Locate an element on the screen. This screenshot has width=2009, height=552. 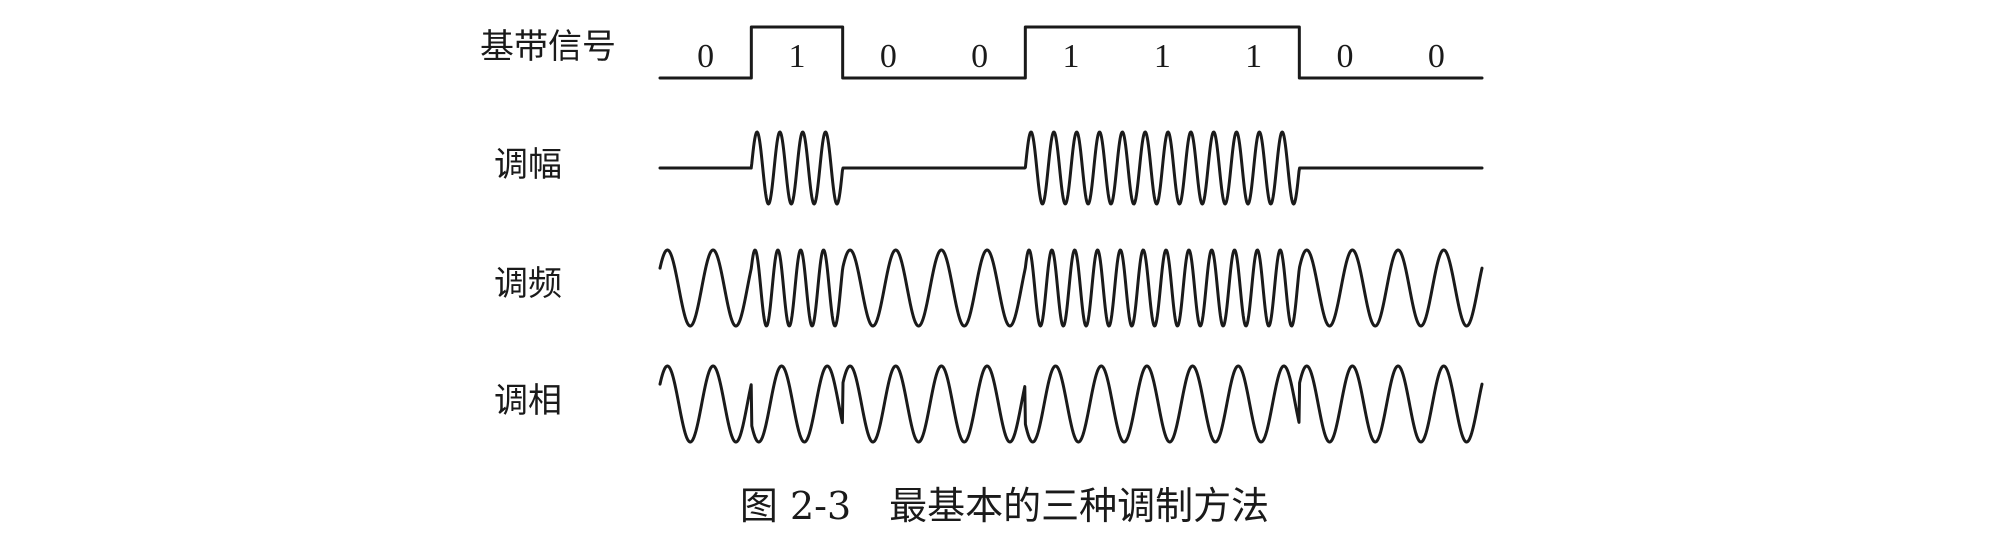
baseband-signal is located at coordinates (1071, 52).